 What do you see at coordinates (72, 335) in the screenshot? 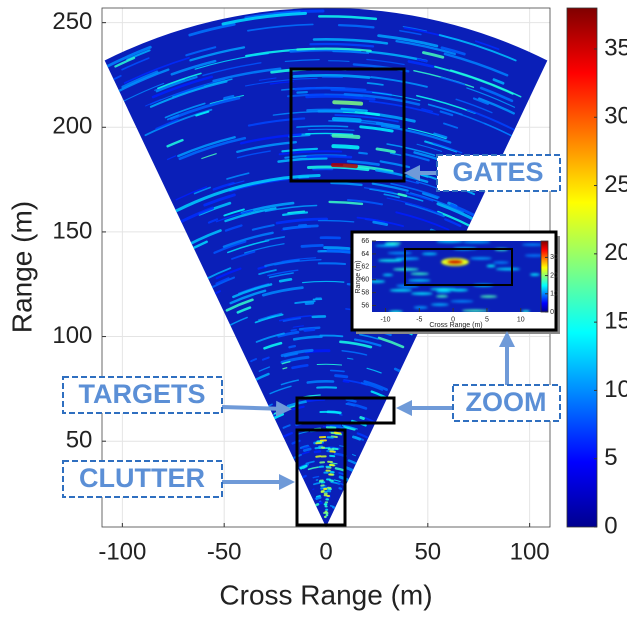
I see `y-tick-label: 100` at bounding box center [72, 335].